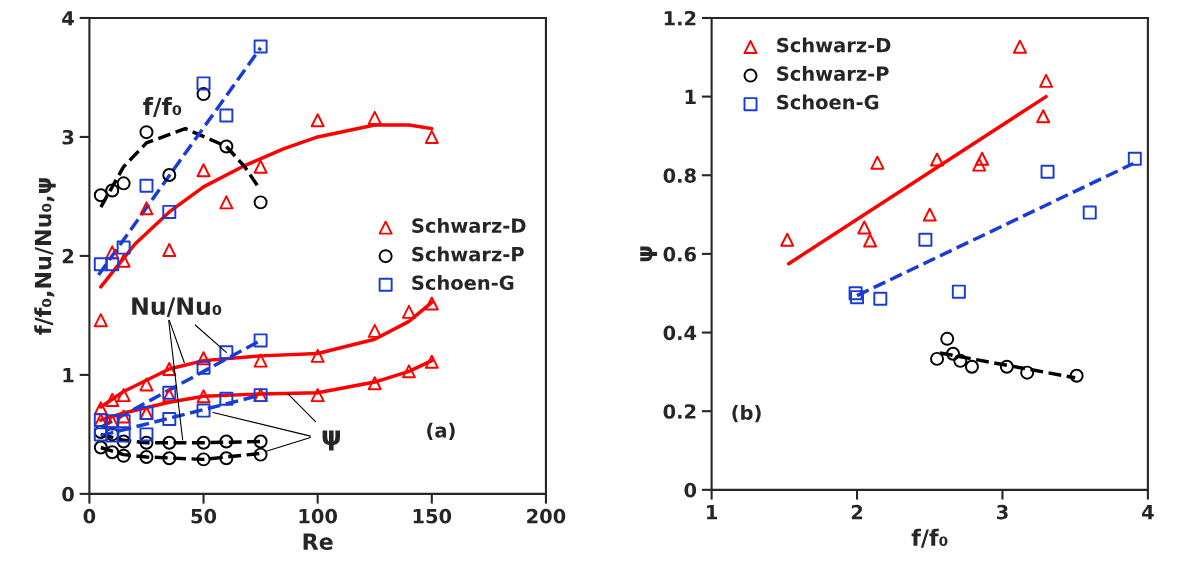  Describe the element at coordinates (746, 413) in the screenshot. I see `annotation: (b)` at that location.